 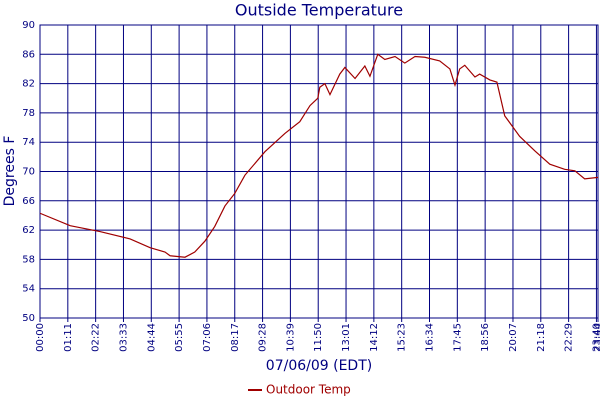 I want to click on x-tick-label: 10:39, so click(x=290, y=337).